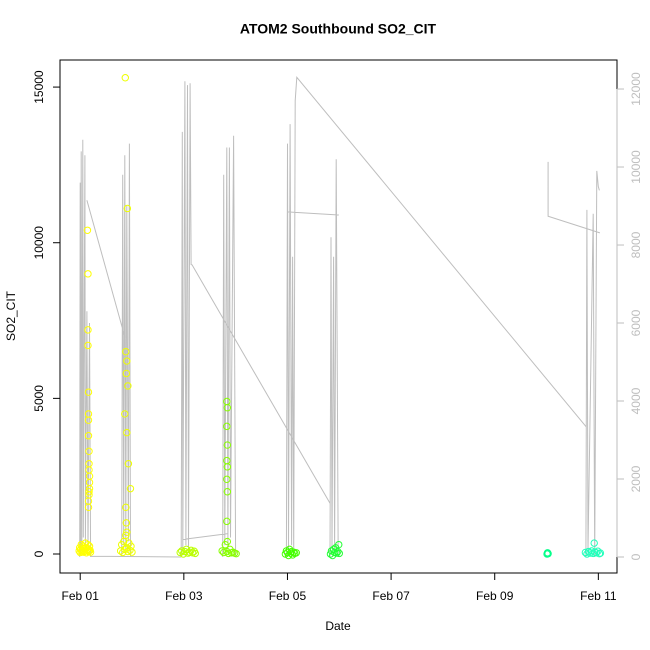 This screenshot has width=650, height=650. What do you see at coordinates (636, 244) in the screenshot?
I see `y2-tick-label: 8000` at bounding box center [636, 244].